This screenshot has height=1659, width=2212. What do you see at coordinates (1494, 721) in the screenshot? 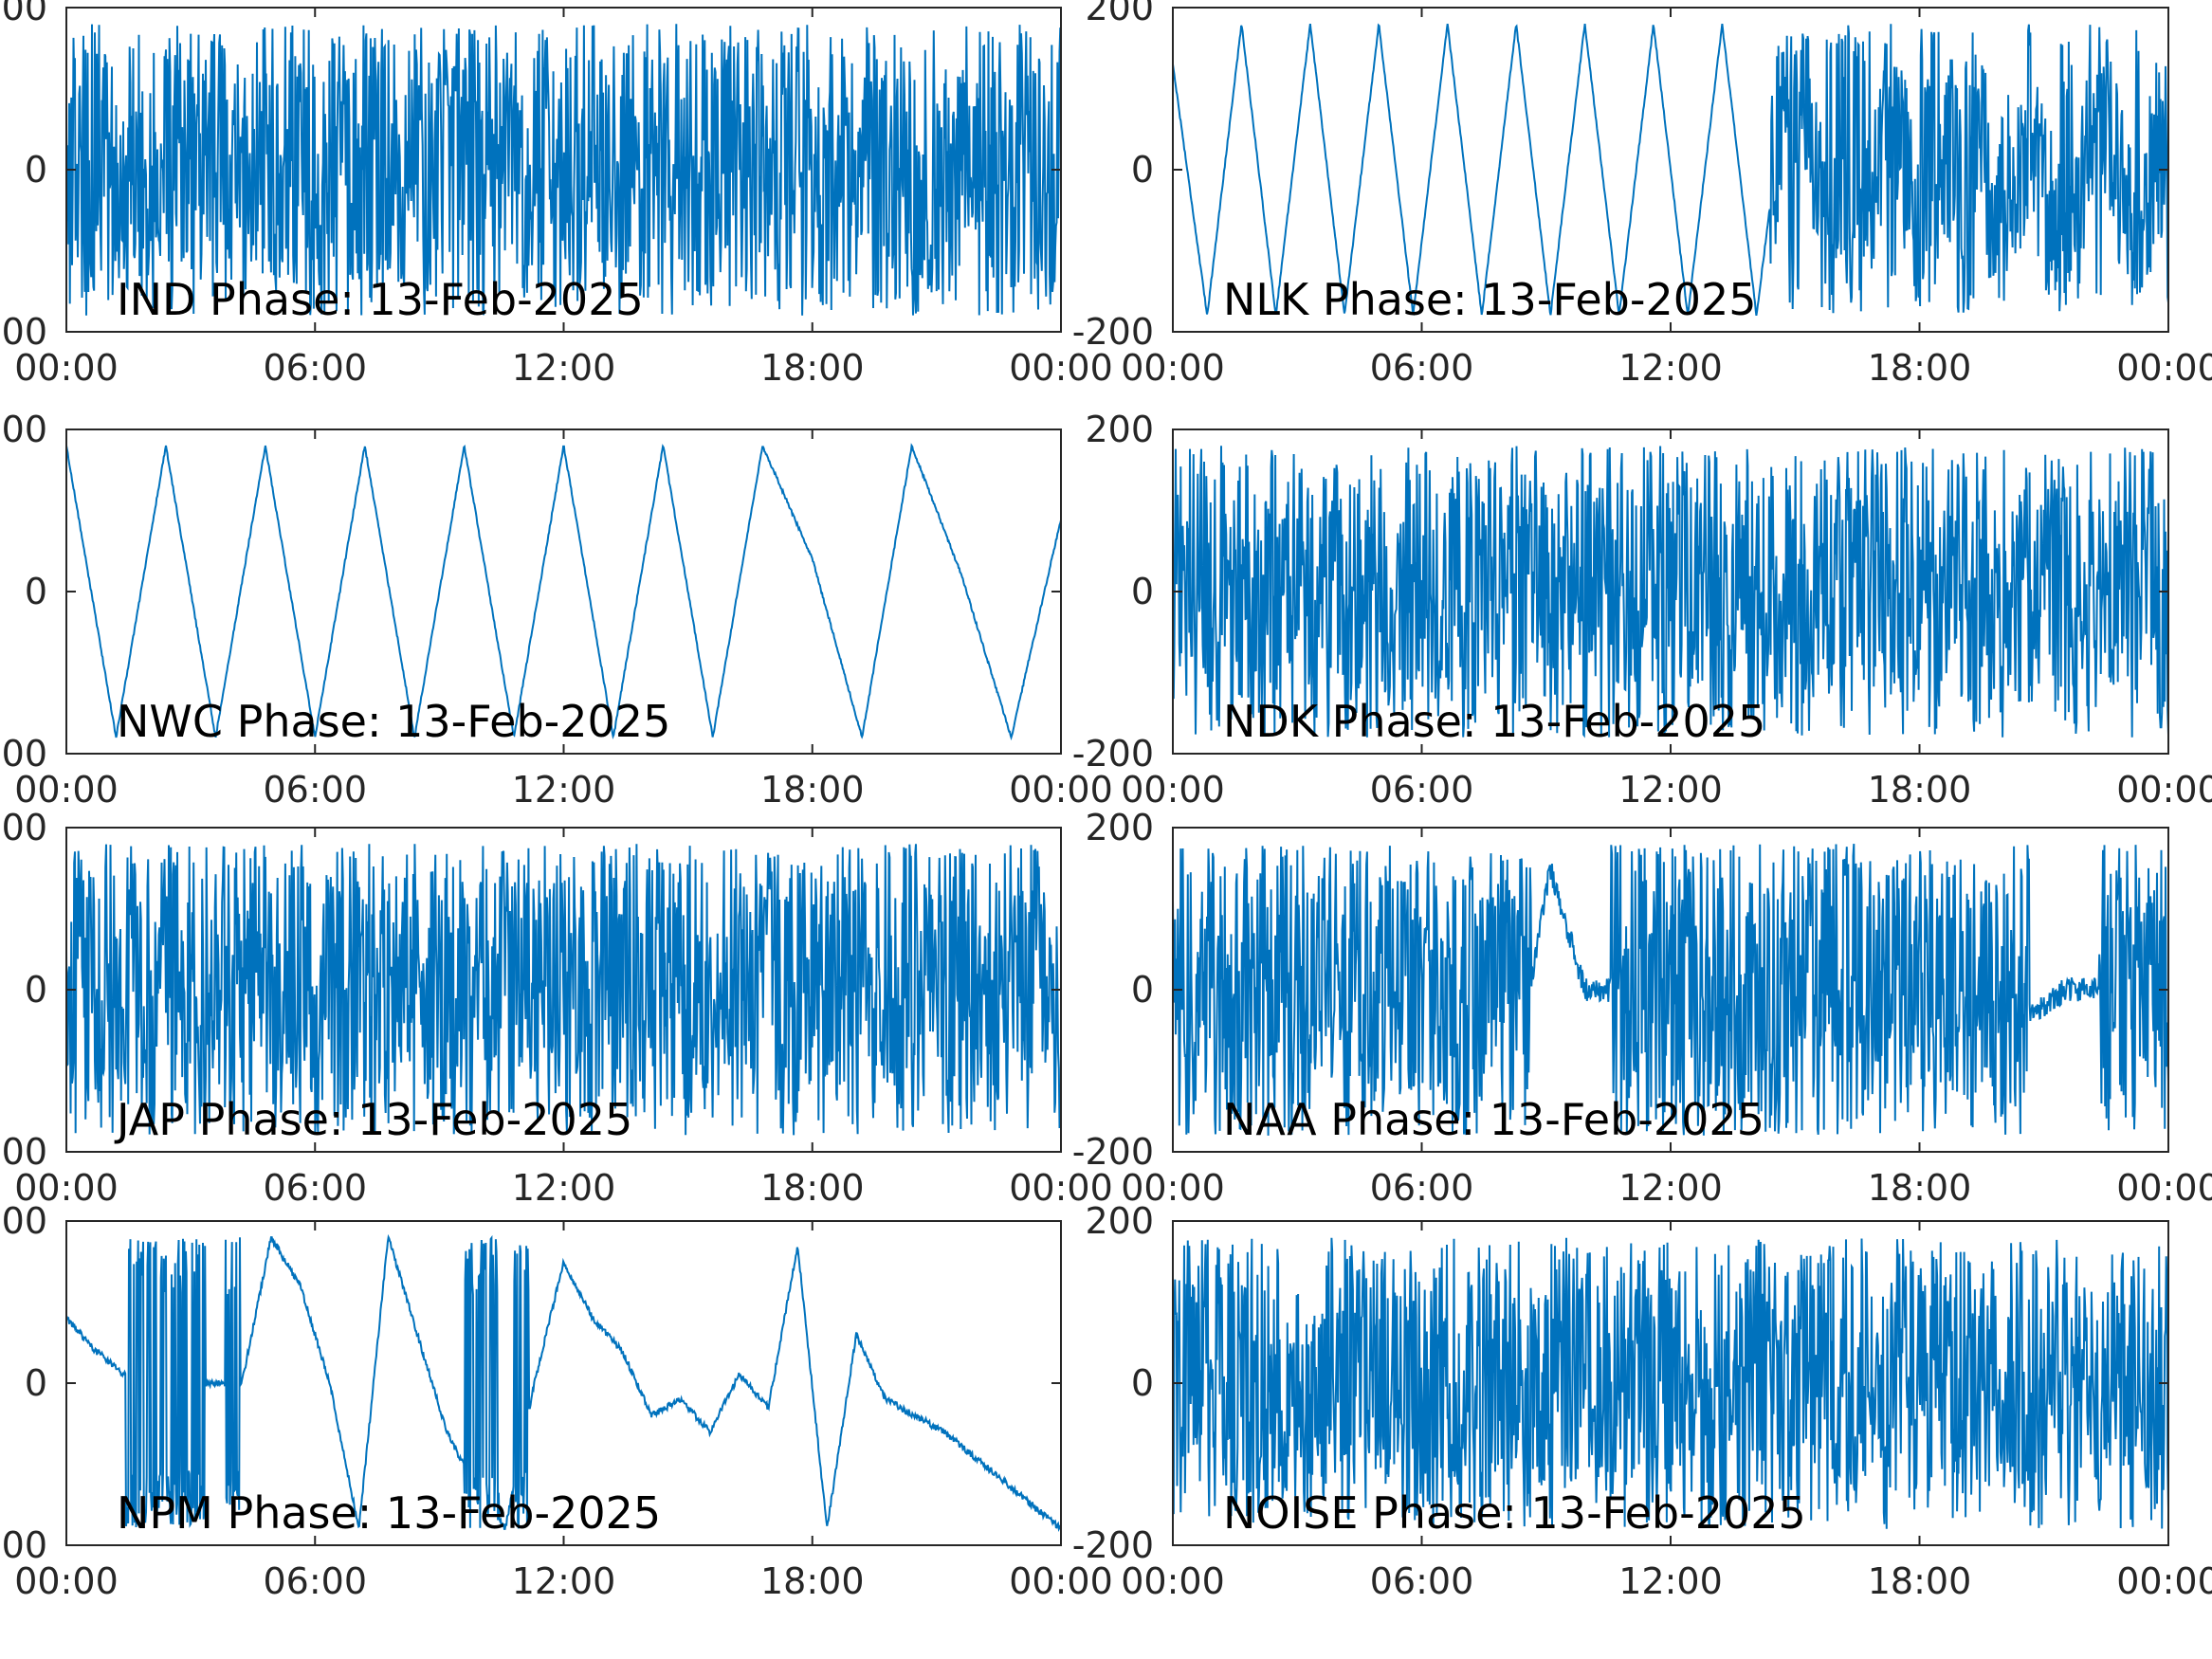
I see `panel-label: NDK Phase: 13-Feb-2025` at bounding box center [1494, 721].